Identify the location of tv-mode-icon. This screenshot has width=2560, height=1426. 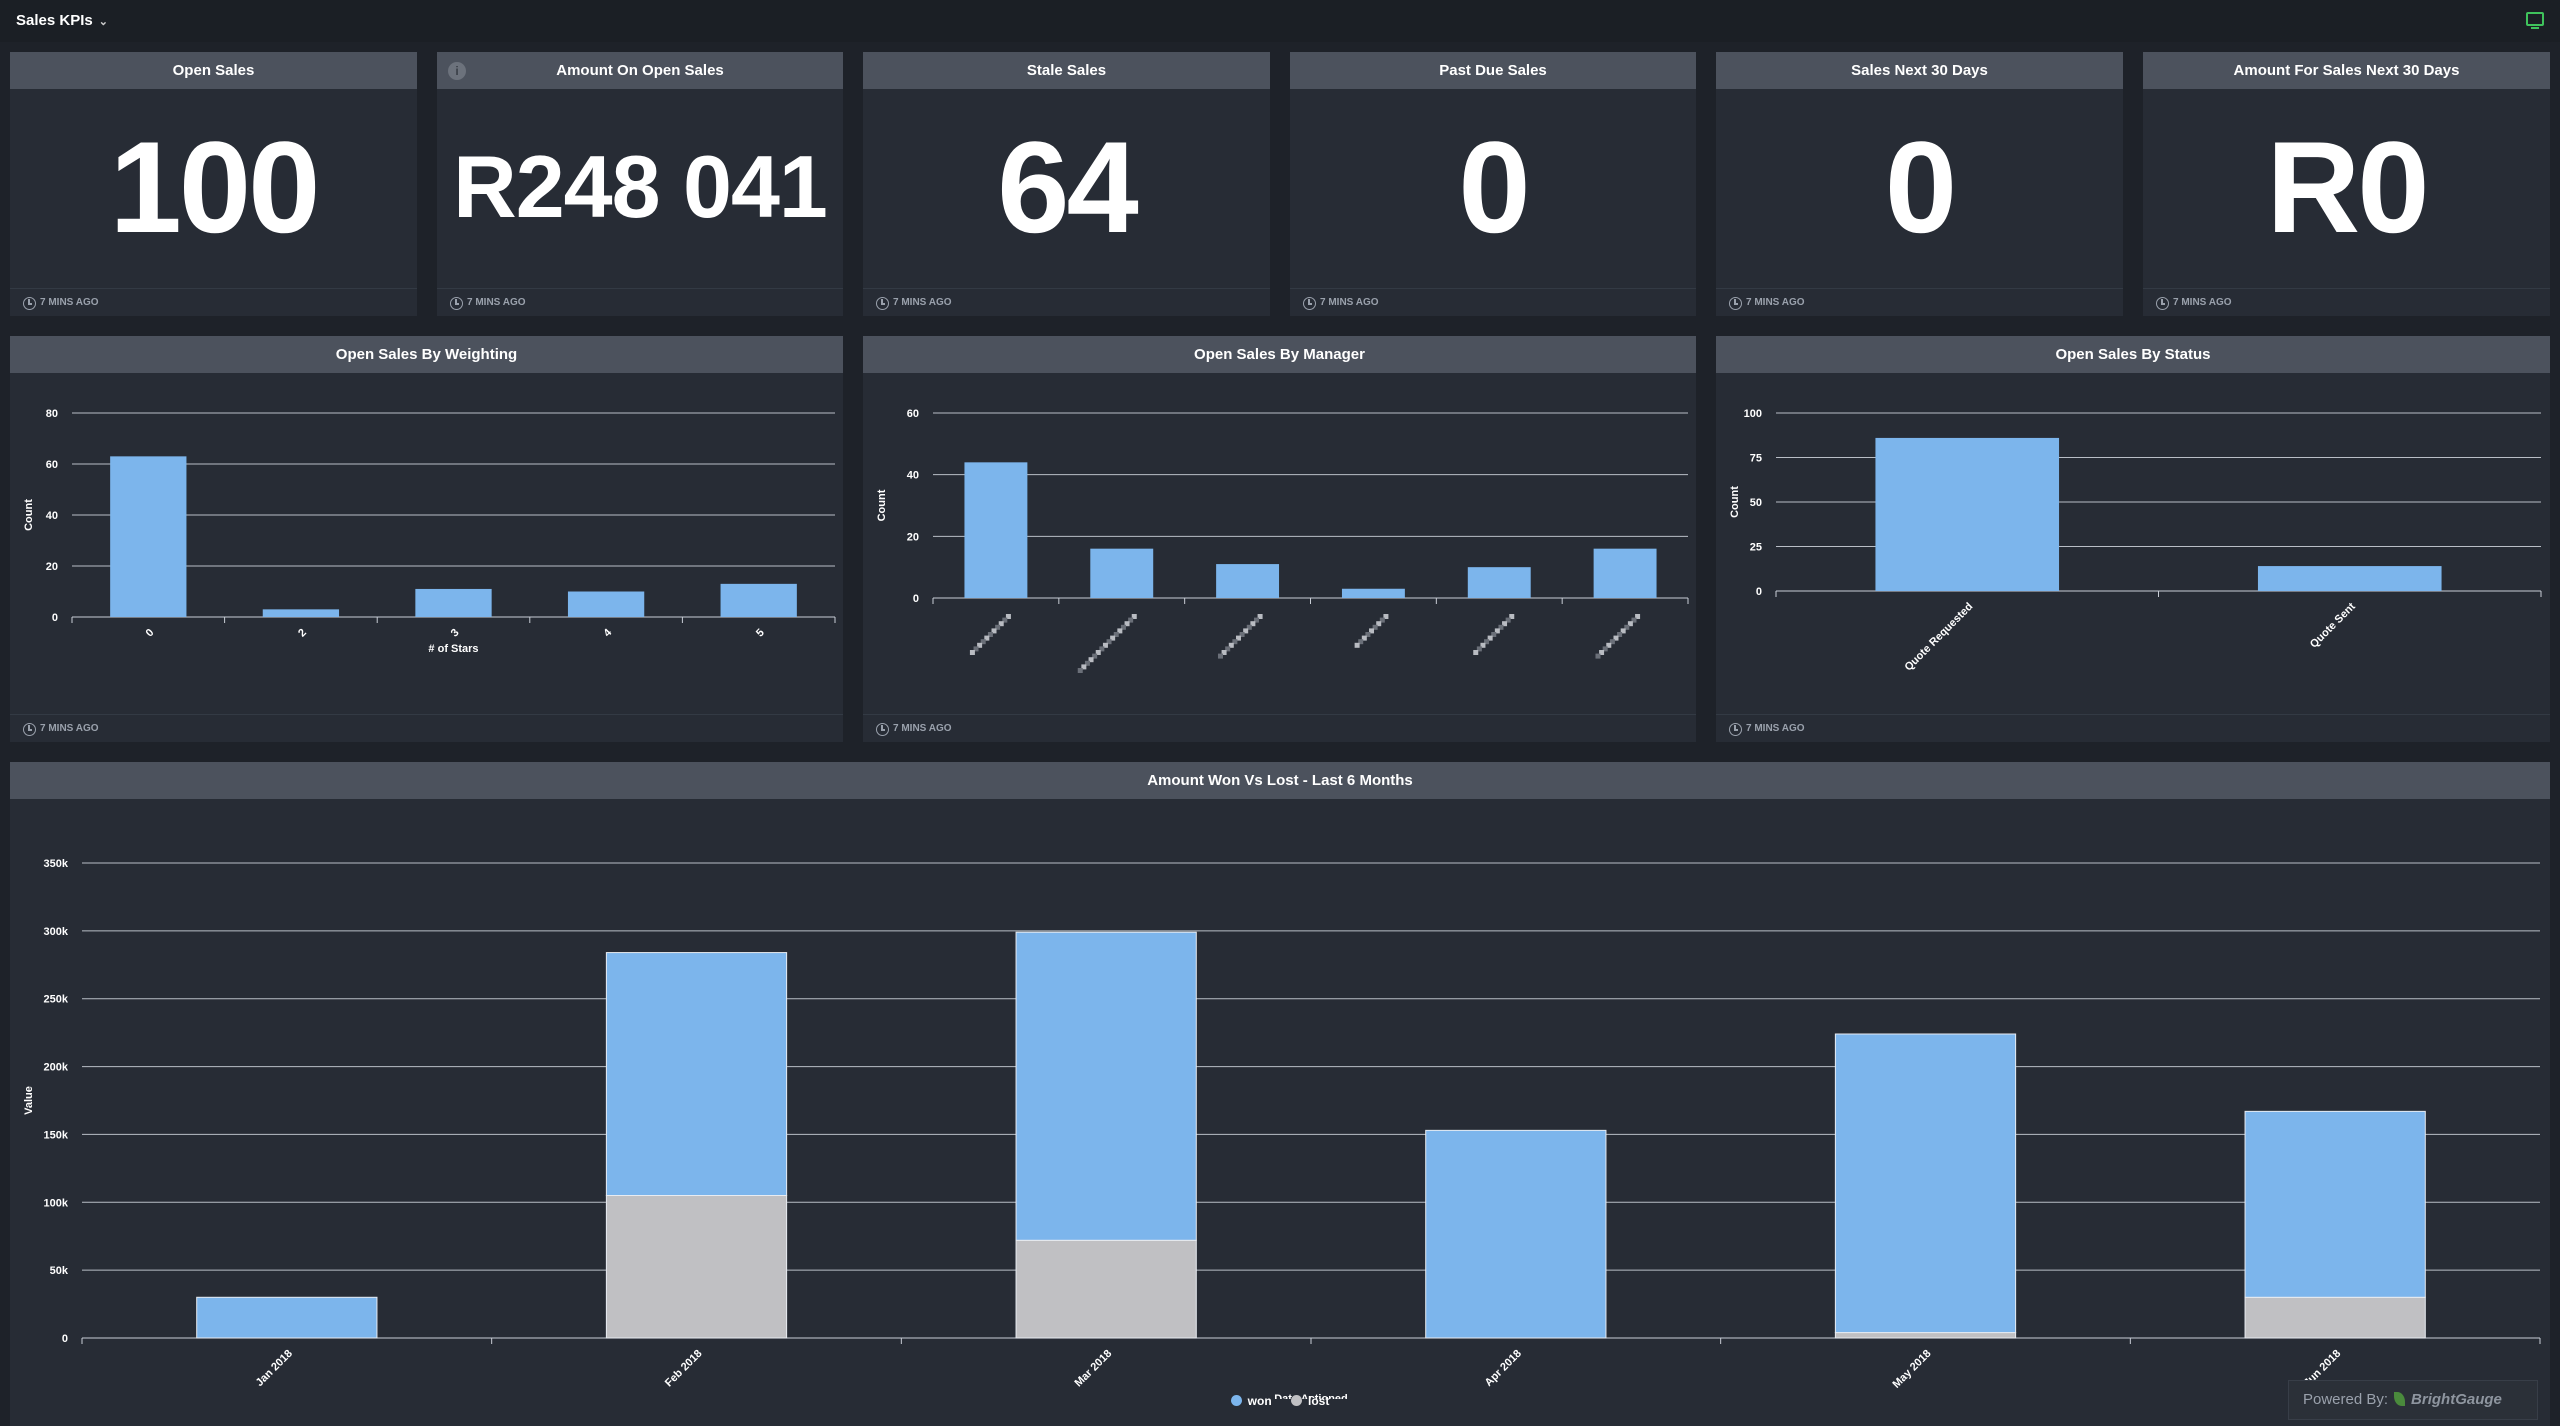
(2535, 20).